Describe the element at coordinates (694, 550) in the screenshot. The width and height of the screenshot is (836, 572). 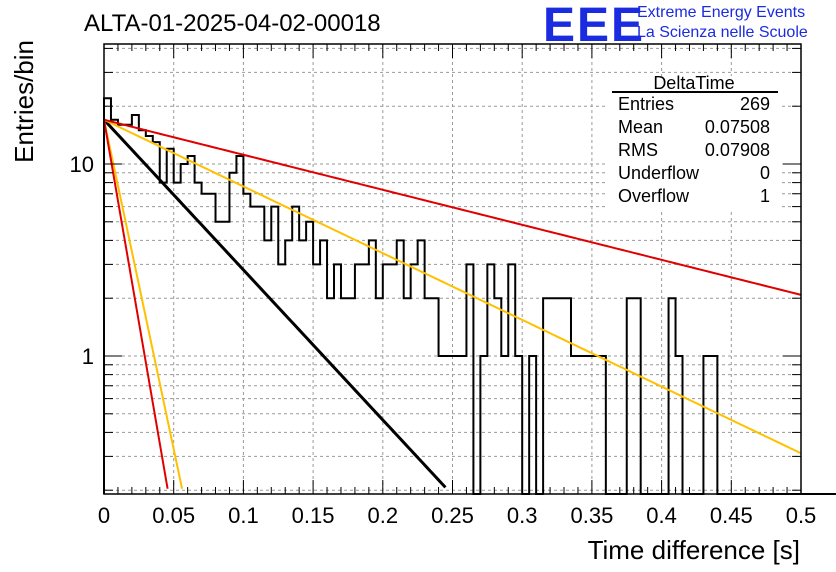
I see `x-axis-label: Time difference [s]` at that location.